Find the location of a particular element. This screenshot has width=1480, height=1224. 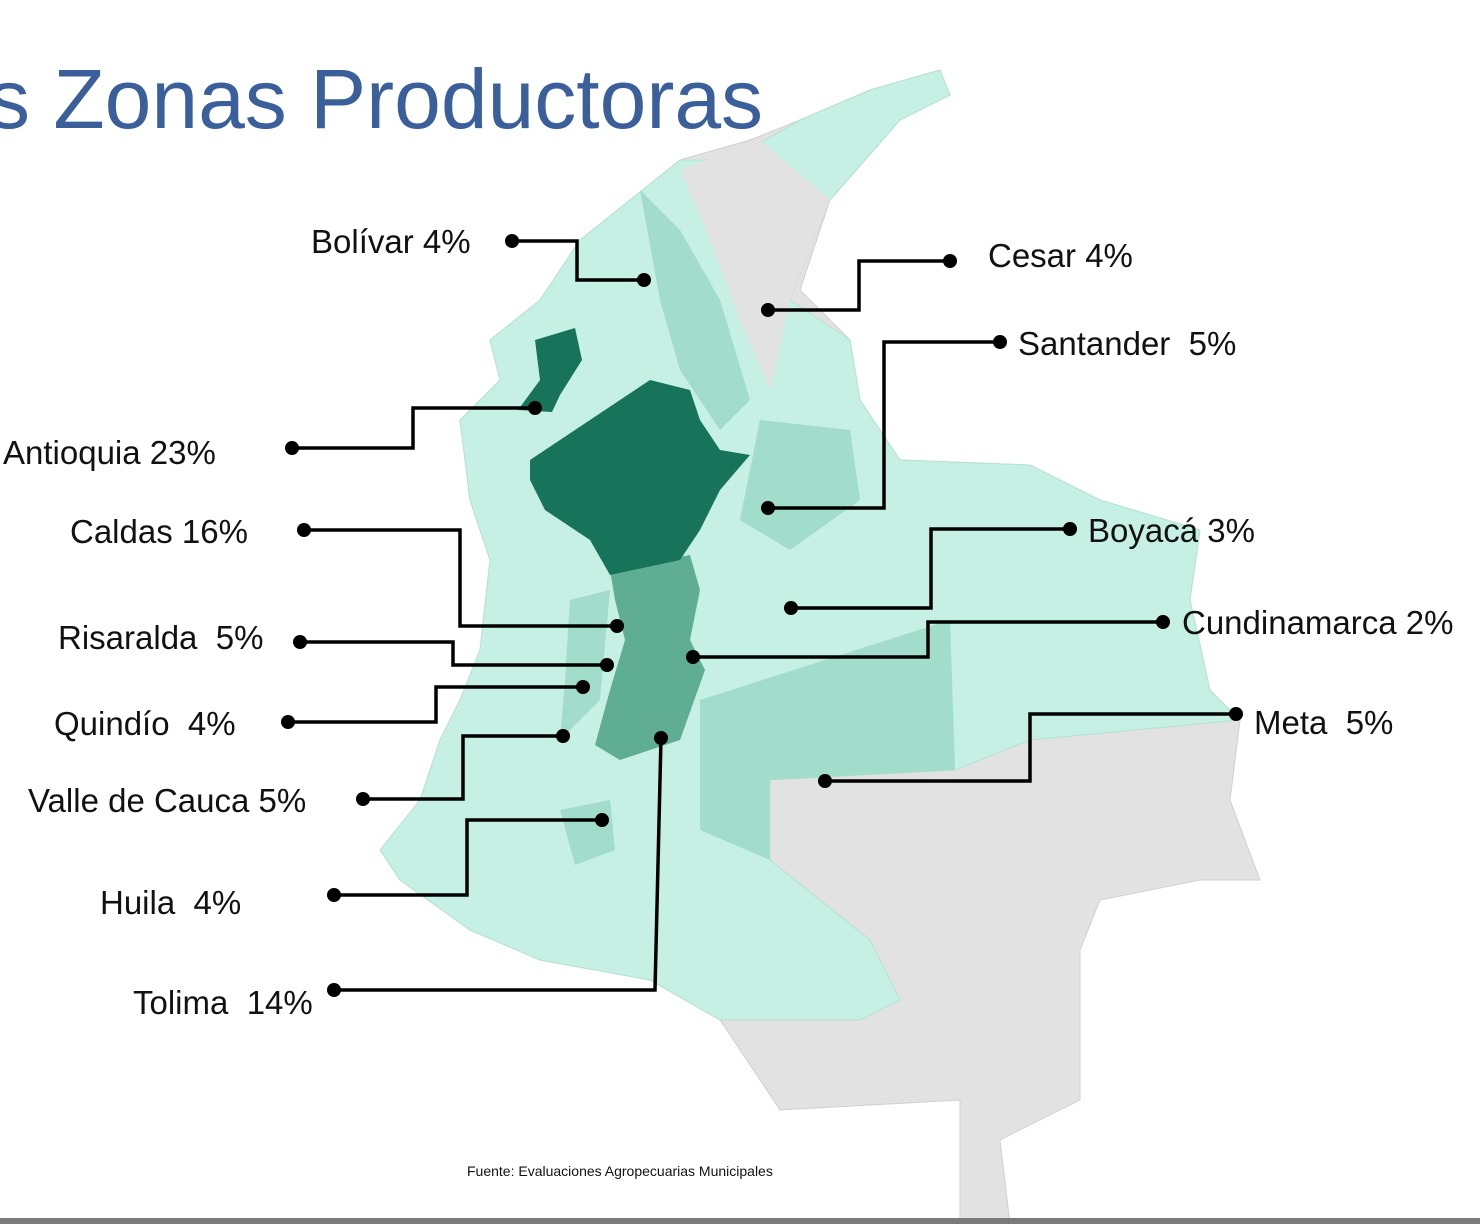

region-label: Cundinamarca 2% is located at coordinates (1317, 622).